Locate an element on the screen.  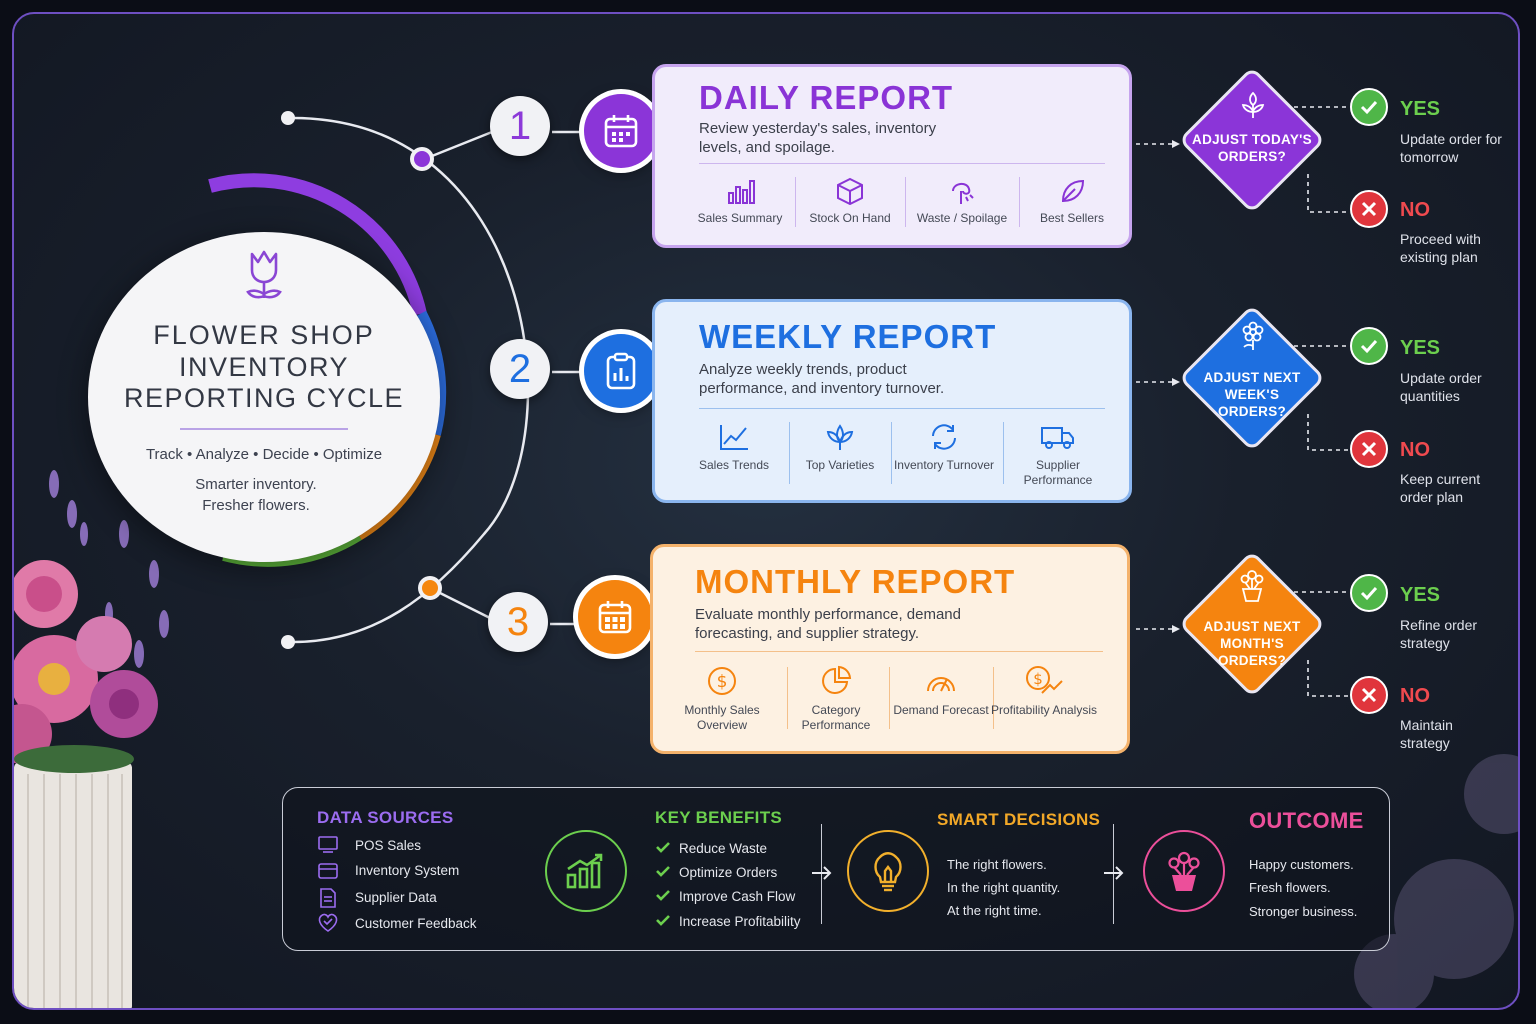
metric-sales-summary: Sales Summary is located at coordinates (740, 201).